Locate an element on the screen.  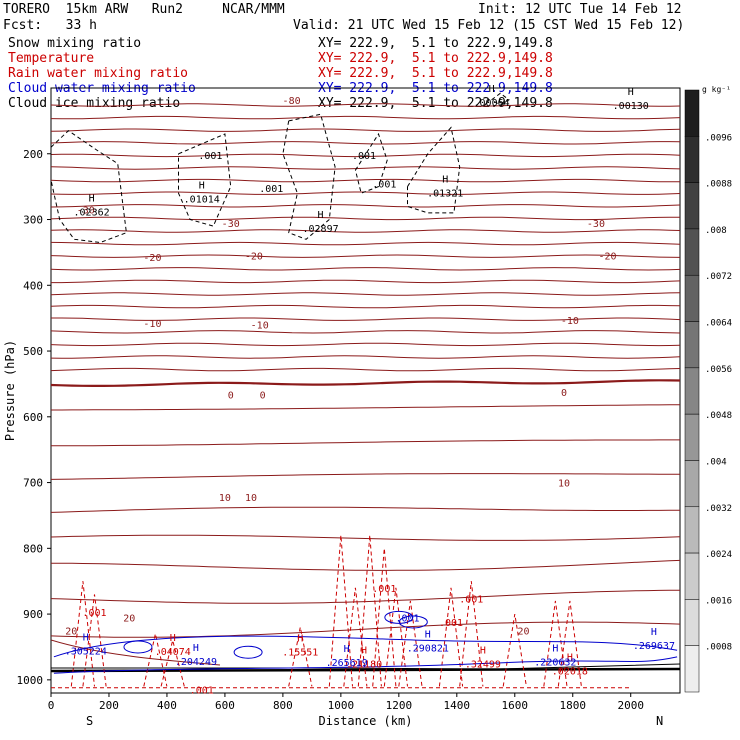
x-tick-label: 2000 is located at coordinates (630, 705).